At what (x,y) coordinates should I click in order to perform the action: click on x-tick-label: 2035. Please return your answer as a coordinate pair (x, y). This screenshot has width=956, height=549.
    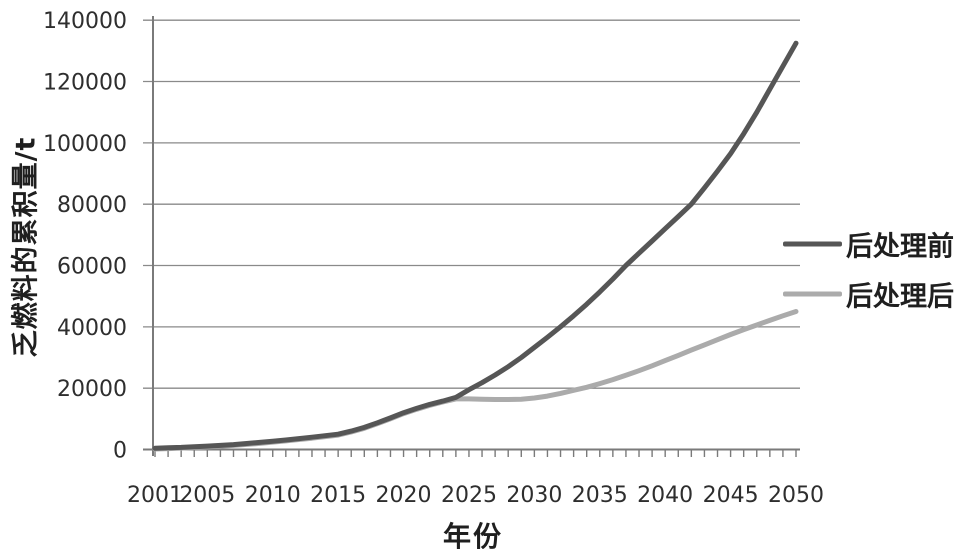
    Looking at the image, I should click on (600, 495).